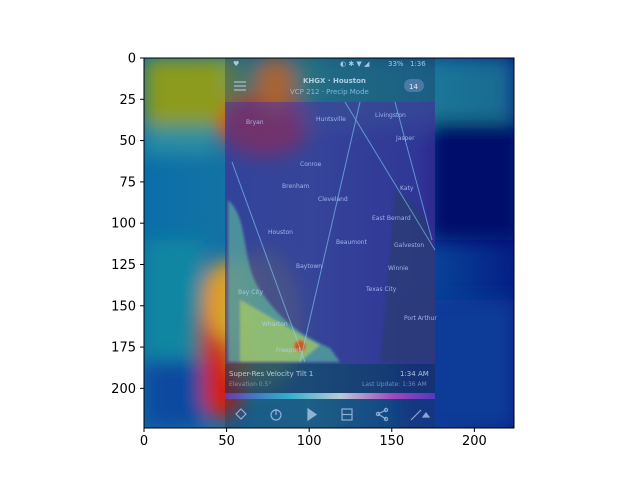 The width and height of the screenshot is (640, 480). Describe the element at coordinates (333, 199) in the screenshot. I see `map-city-label: Cleveland` at that location.